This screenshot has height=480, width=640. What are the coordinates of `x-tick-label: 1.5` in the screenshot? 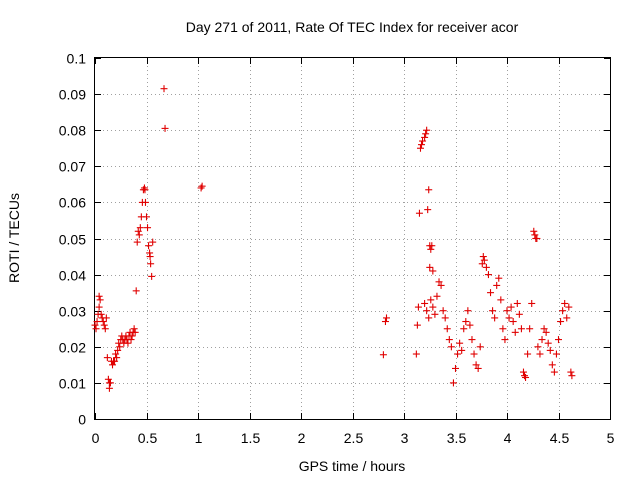 It's located at (251, 438).